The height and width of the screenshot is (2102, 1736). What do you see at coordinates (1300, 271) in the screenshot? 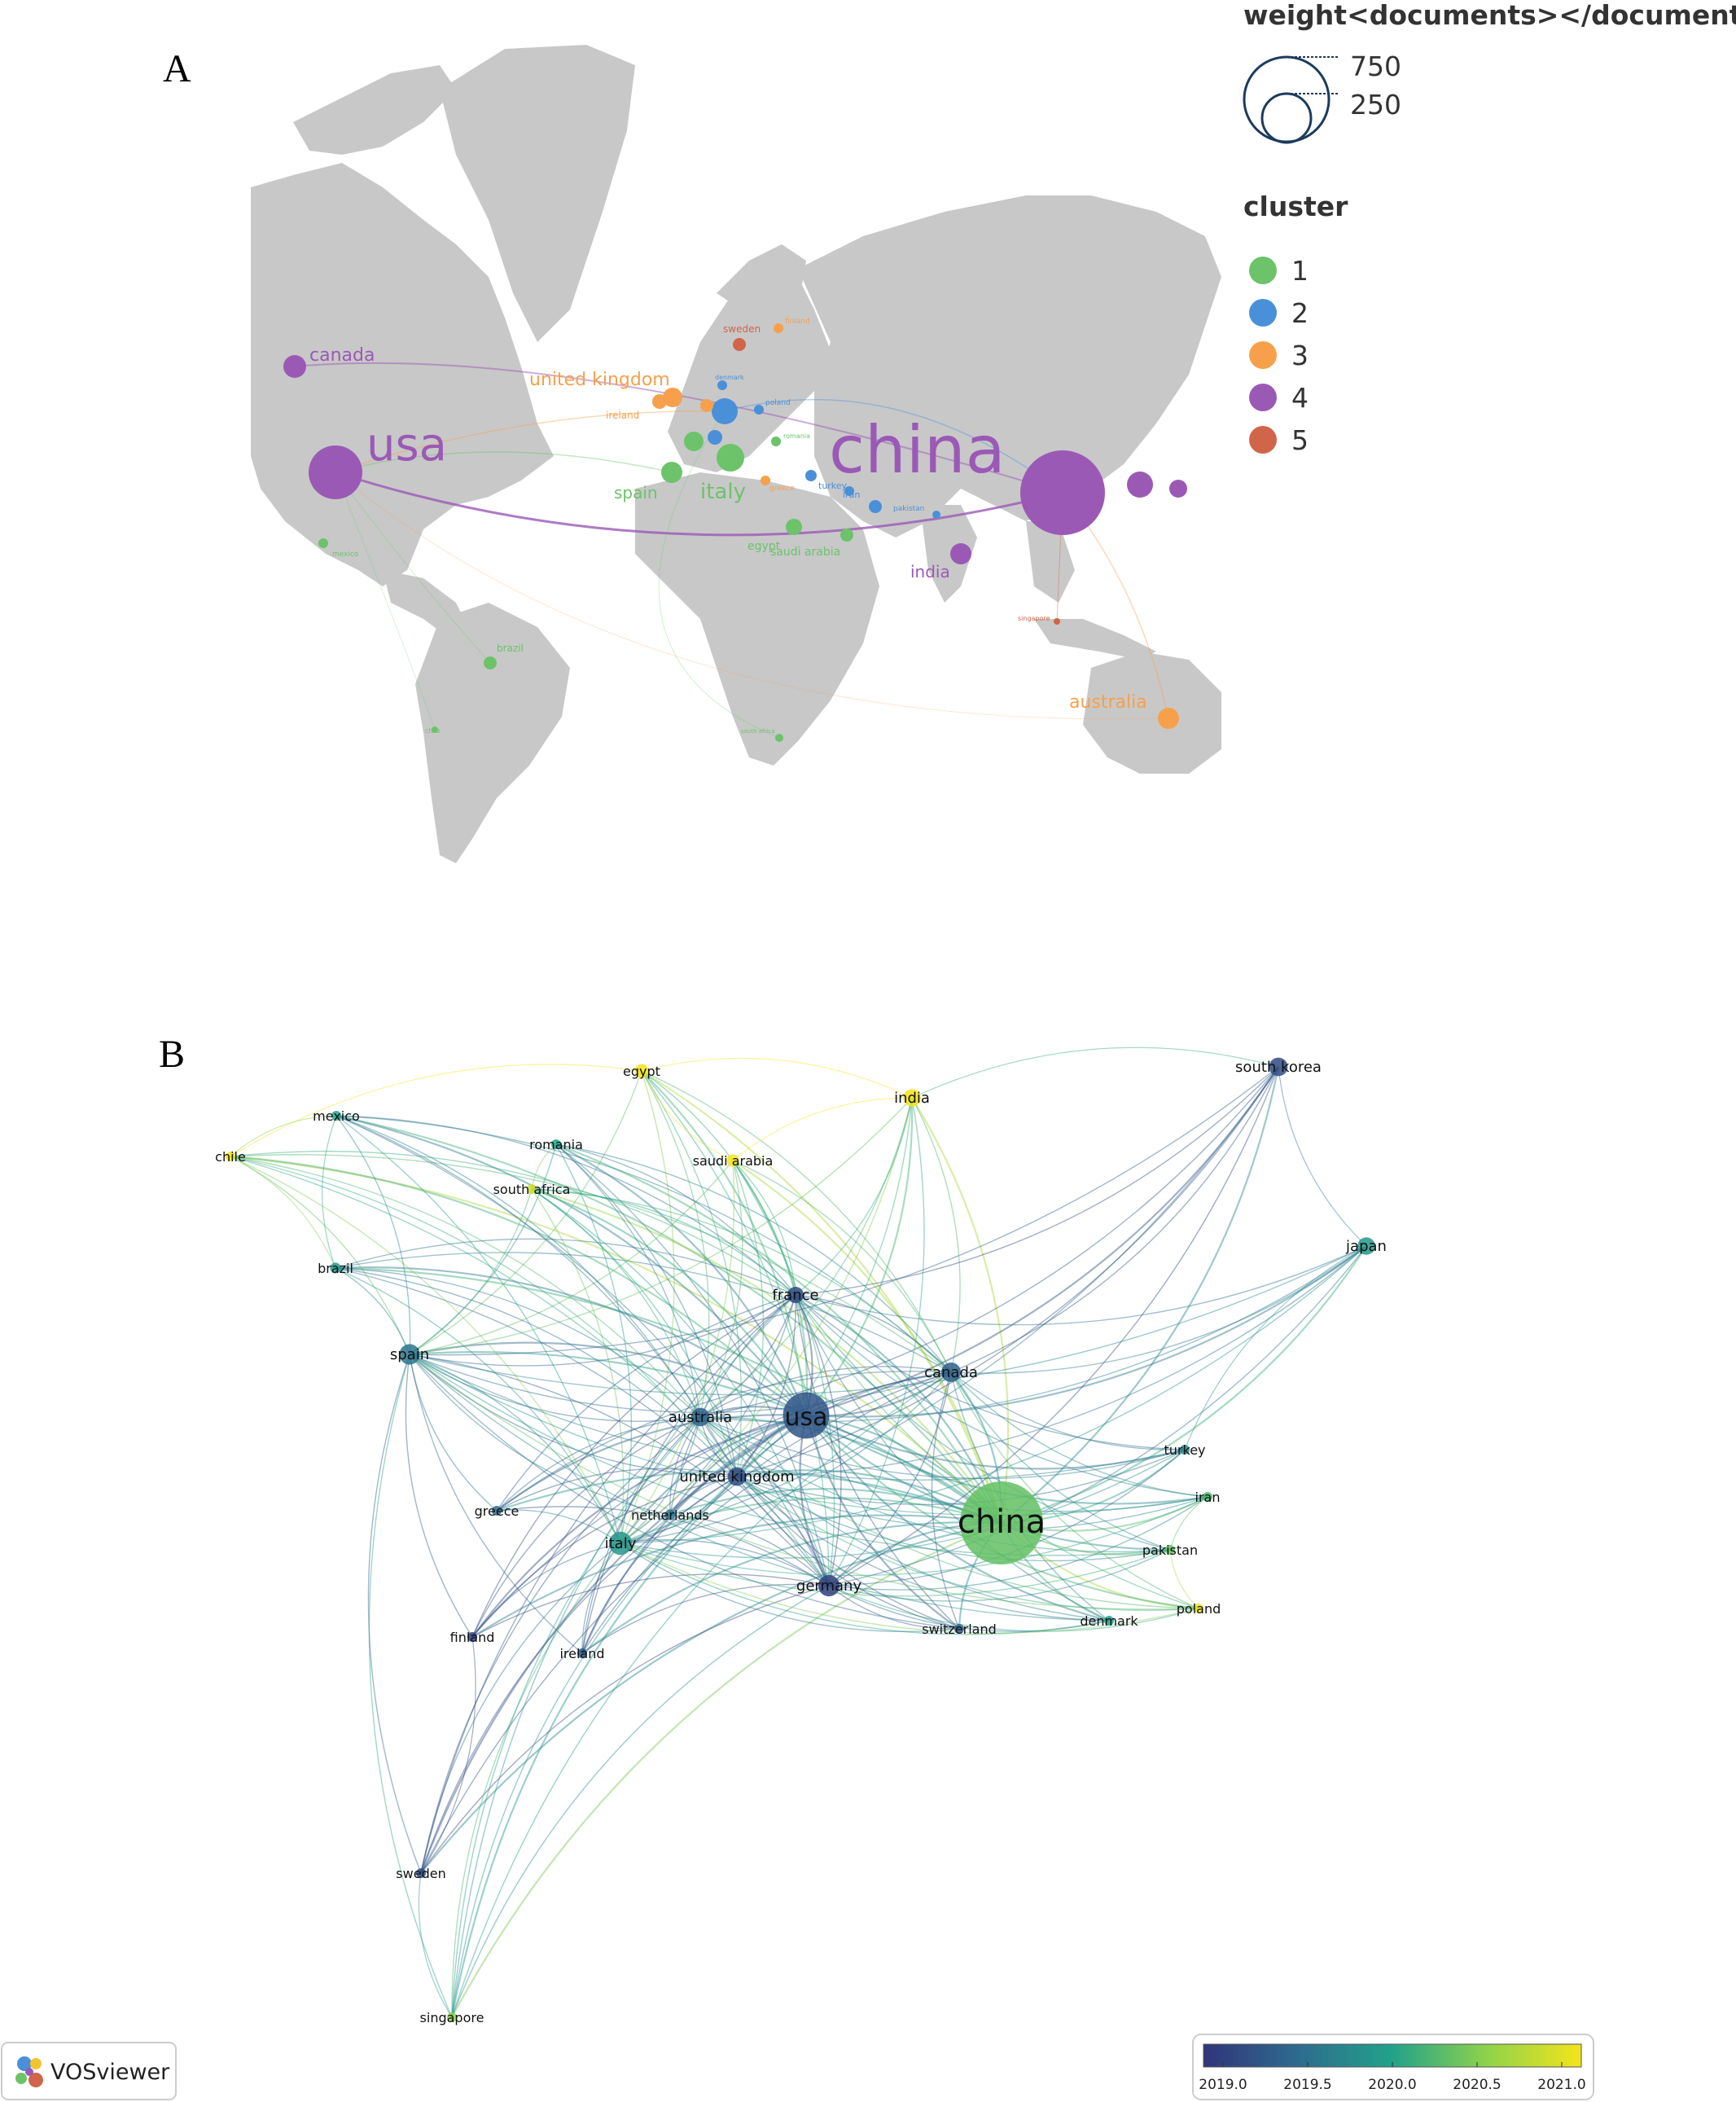
I see `cluster-legend-label-1: 1` at bounding box center [1300, 271].